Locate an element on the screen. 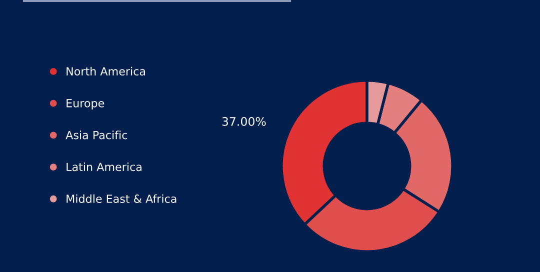 The height and width of the screenshot is (272, 540). legend-label: Latin America is located at coordinates (104, 167).